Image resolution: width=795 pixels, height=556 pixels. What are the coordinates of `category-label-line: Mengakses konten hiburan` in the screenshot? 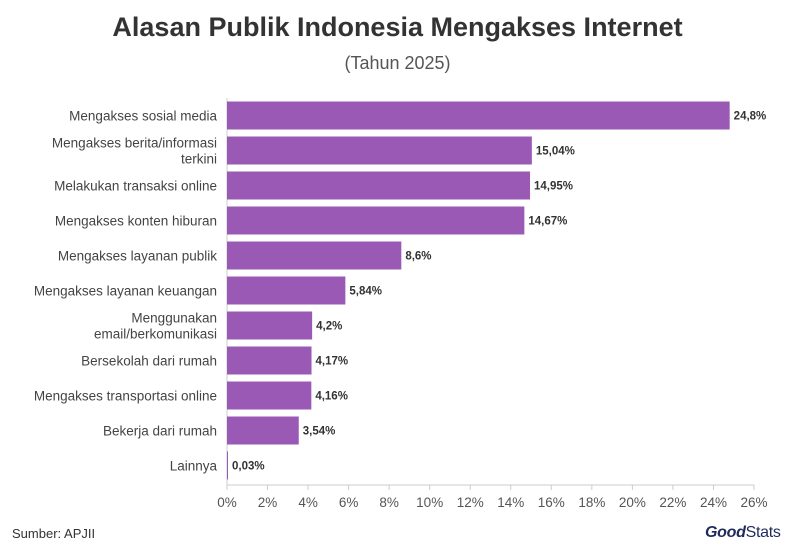 It's located at (136, 221).